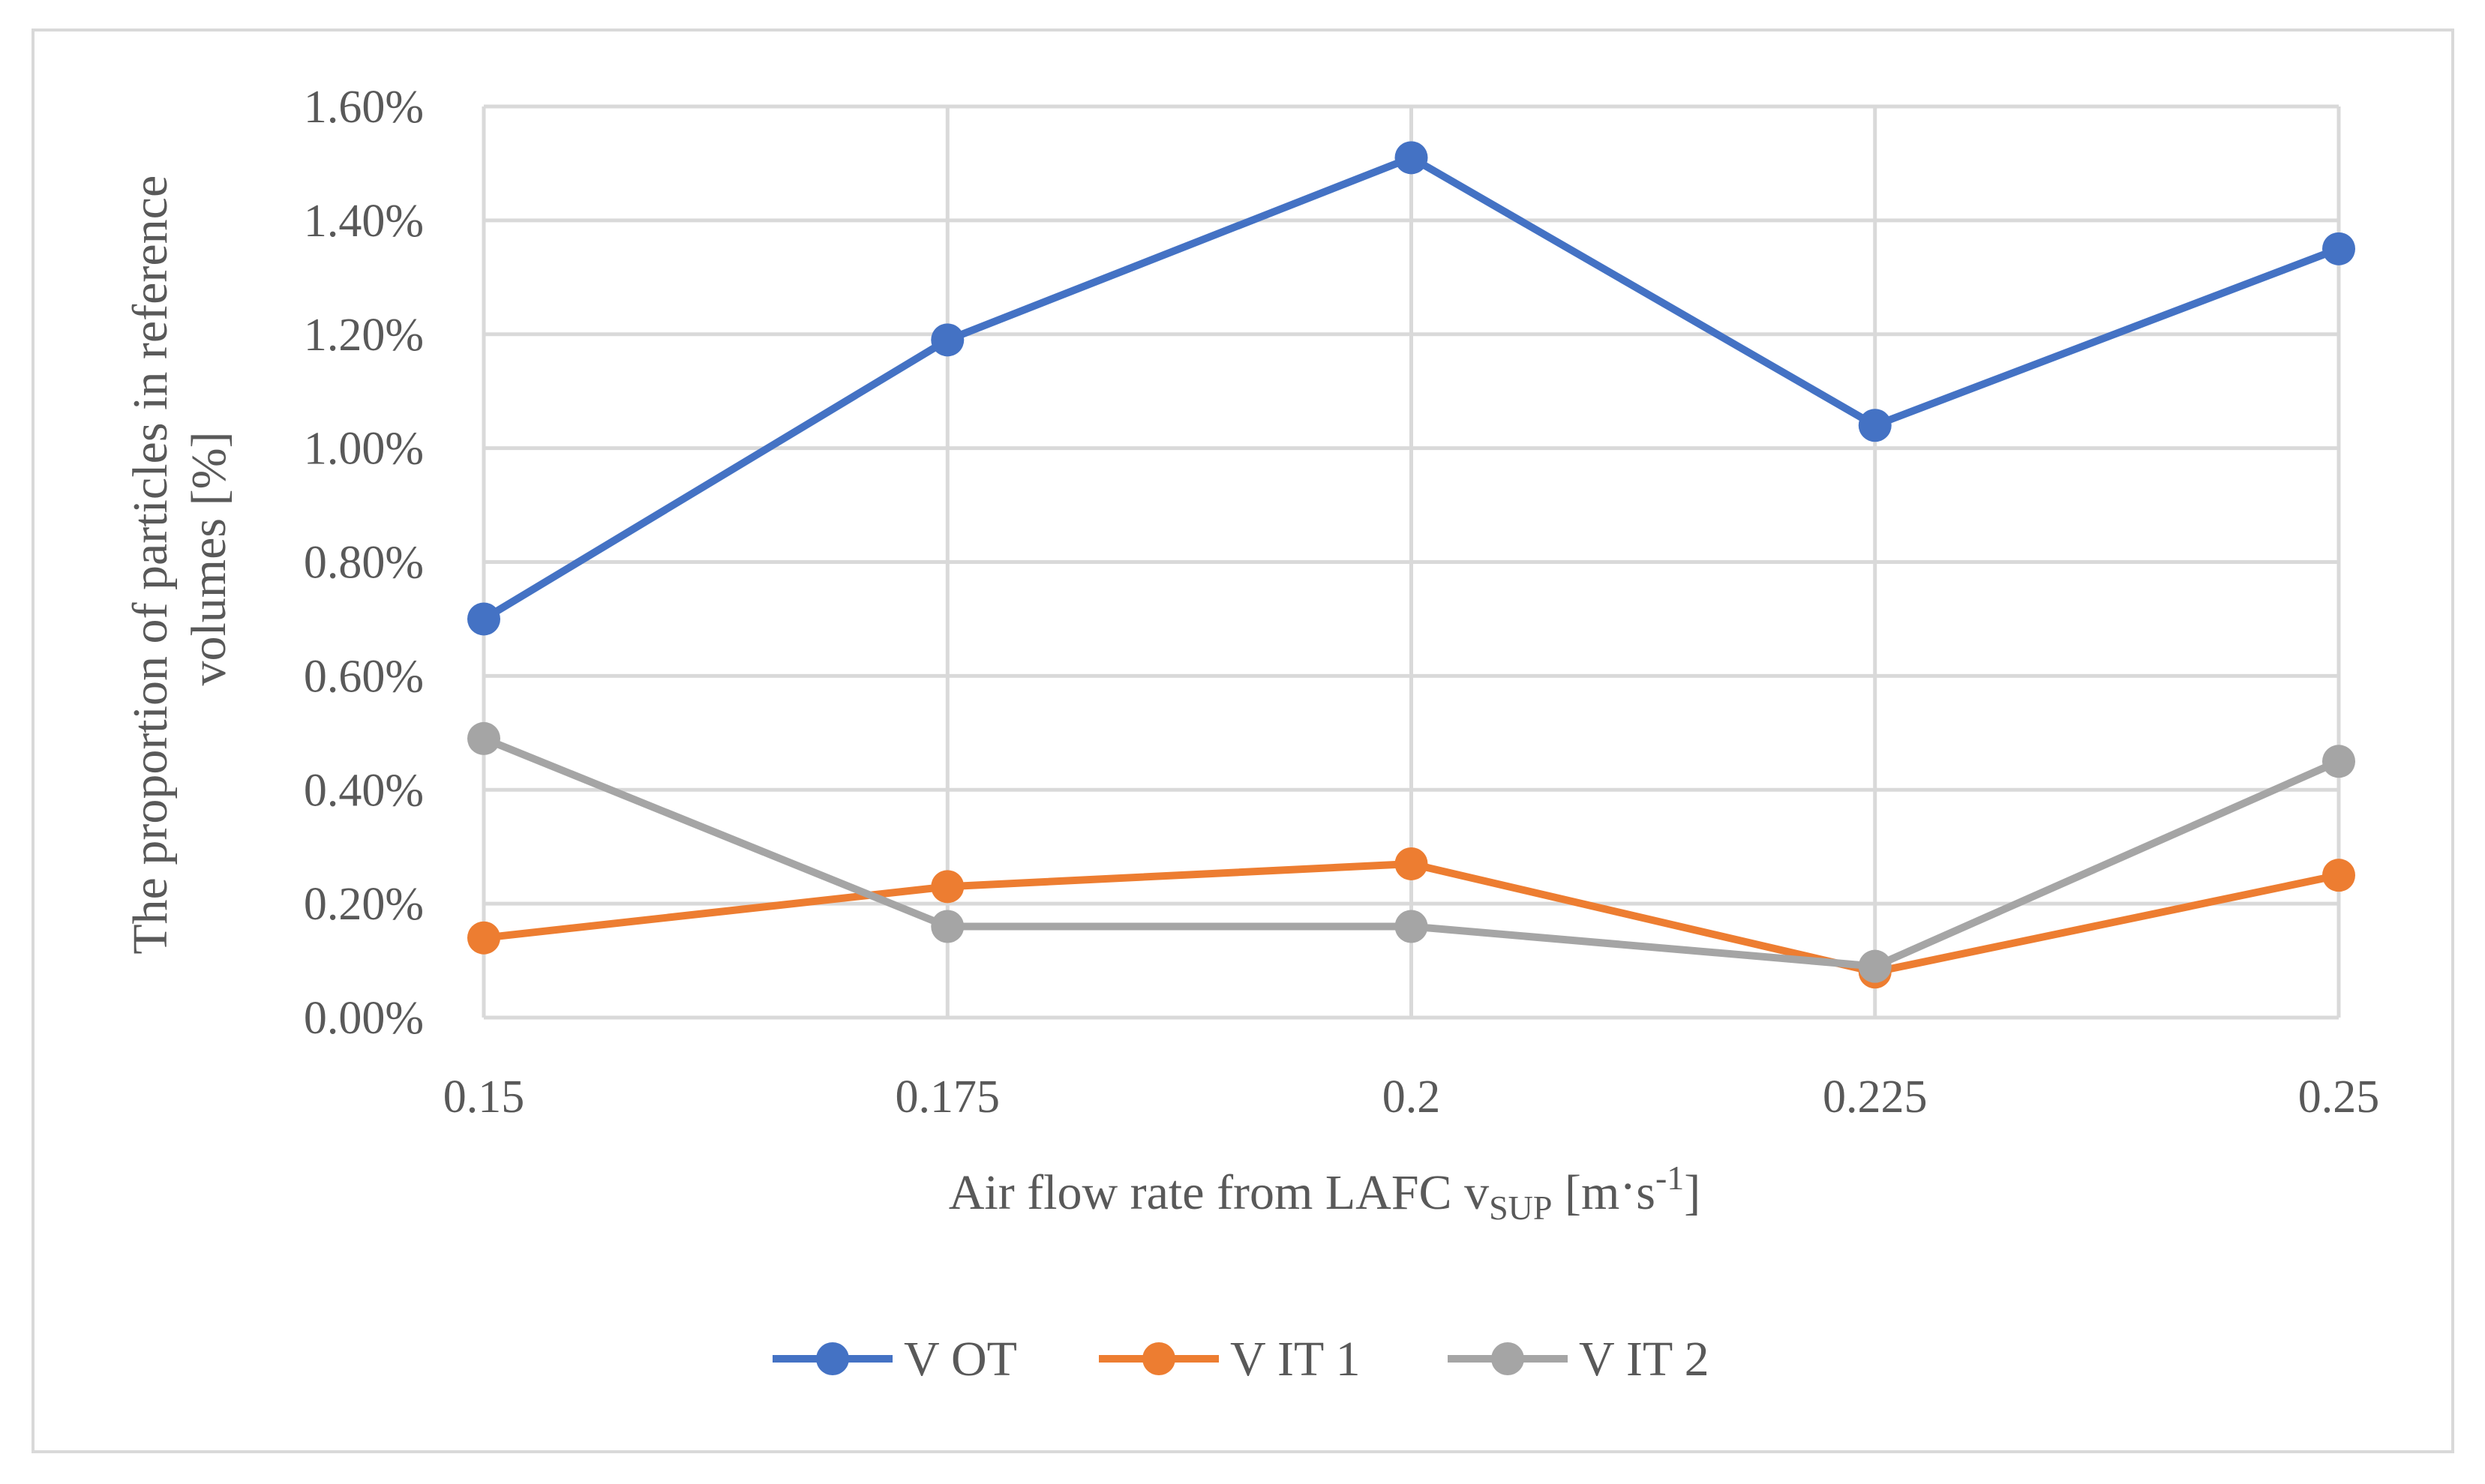 The height and width of the screenshot is (1484, 2485). I want to click on y-tick-label: 1.60%, so click(364, 107).